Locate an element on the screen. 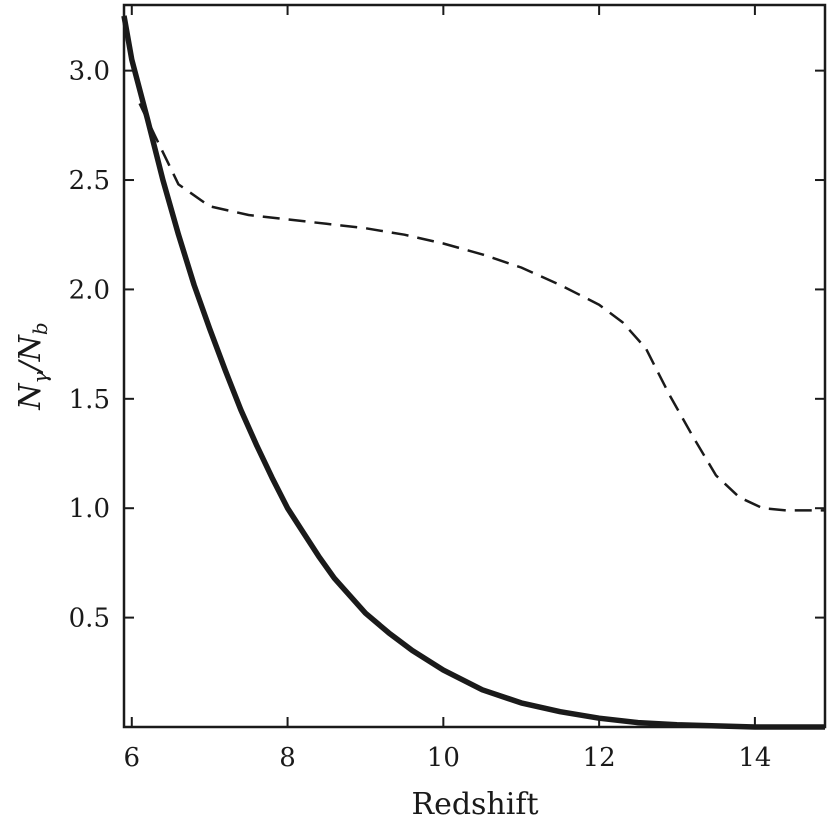  y-axis-title-slash: / is located at coordinates (30, 366).